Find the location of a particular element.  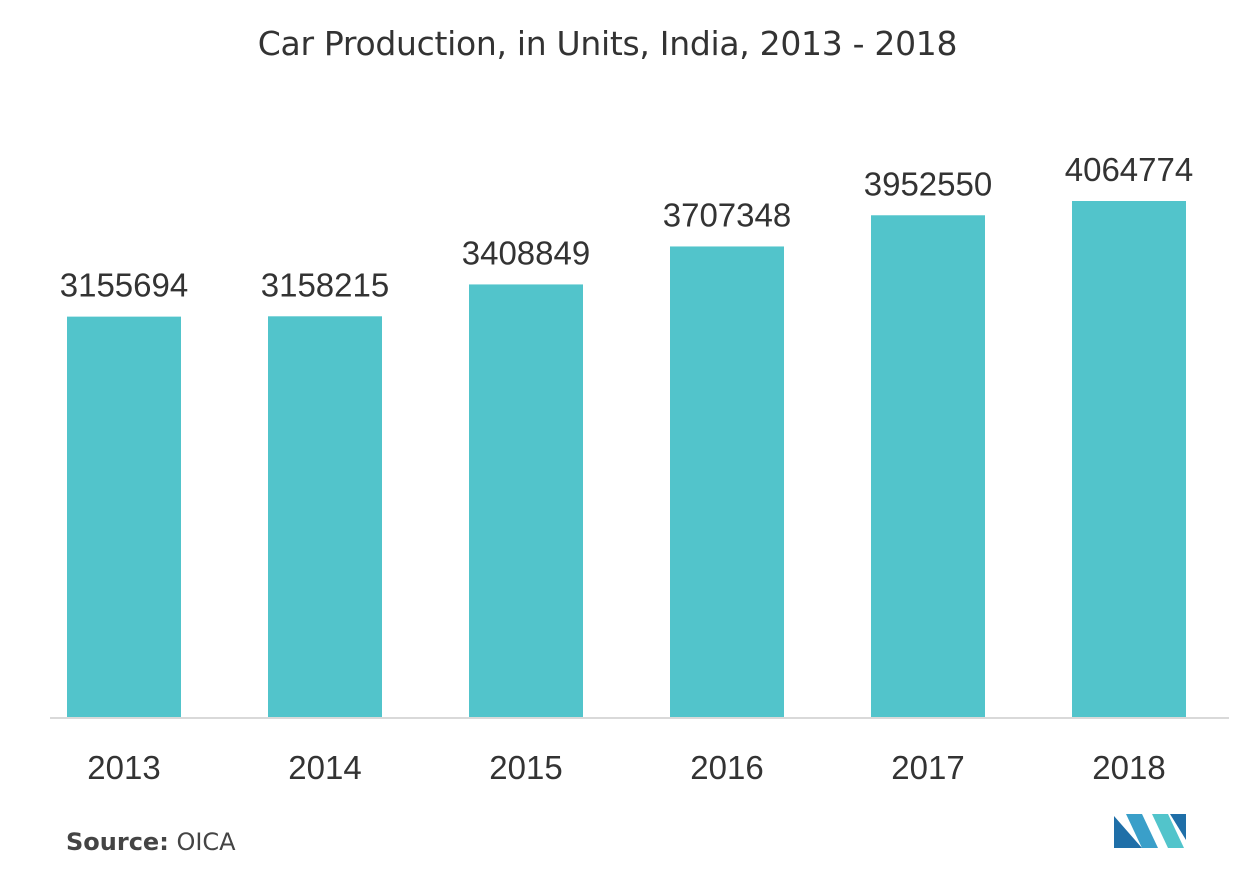

x-tick-label-2013: 2013 is located at coordinates (123, 767).